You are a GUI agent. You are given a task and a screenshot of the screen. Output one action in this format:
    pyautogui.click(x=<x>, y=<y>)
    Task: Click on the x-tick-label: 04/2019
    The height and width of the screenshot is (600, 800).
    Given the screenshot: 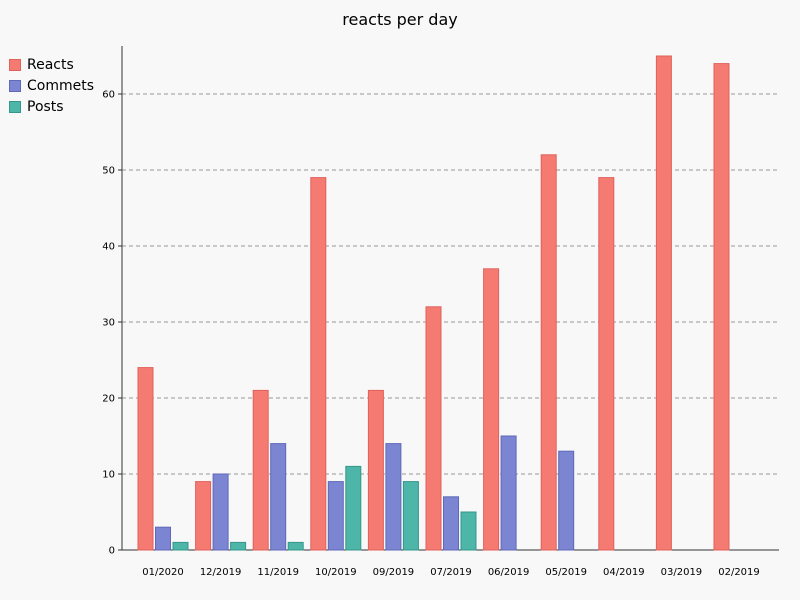 What is the action you would take?
    pyautogui.click(x=624, y=572)
    